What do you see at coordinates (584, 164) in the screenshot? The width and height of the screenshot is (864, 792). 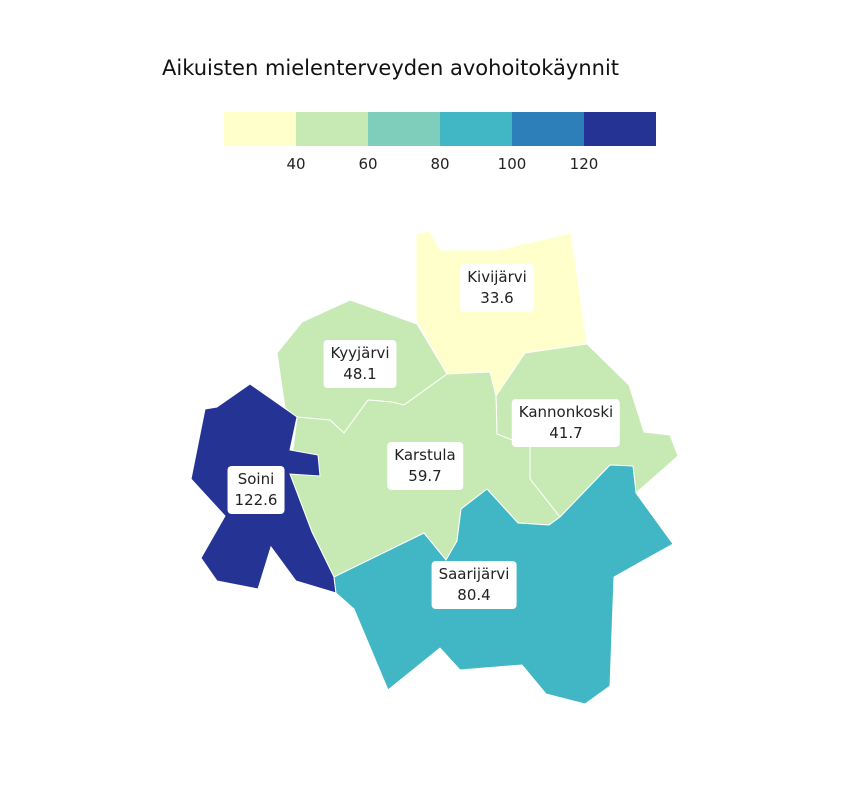 I see `legend-tick-120: 120` at bounding box center [584, 164].